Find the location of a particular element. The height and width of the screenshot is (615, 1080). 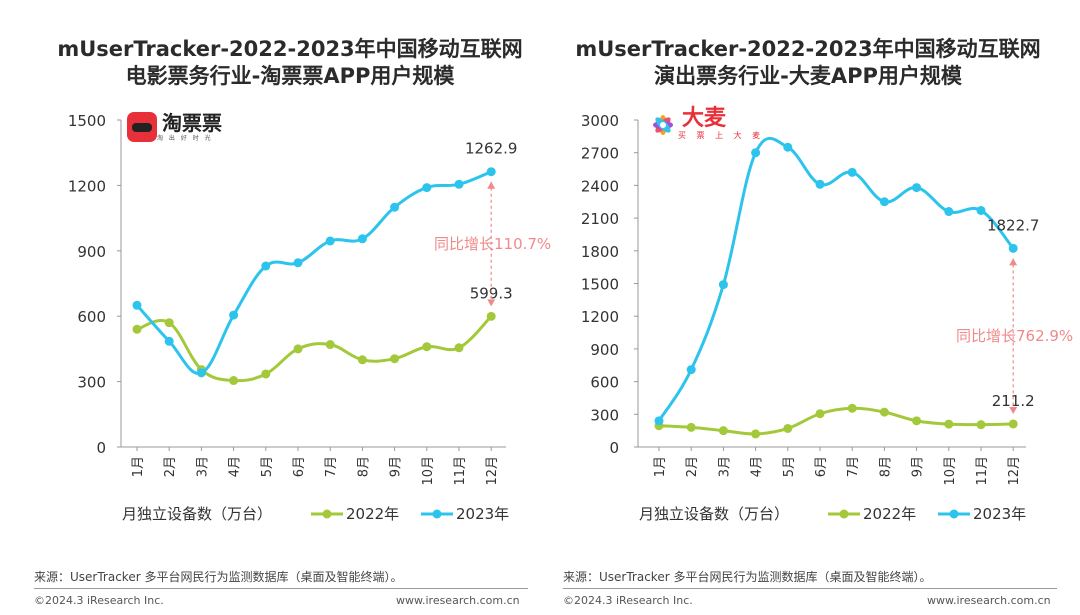

legend-marker-2022年 is located at coordinates (327, 514).